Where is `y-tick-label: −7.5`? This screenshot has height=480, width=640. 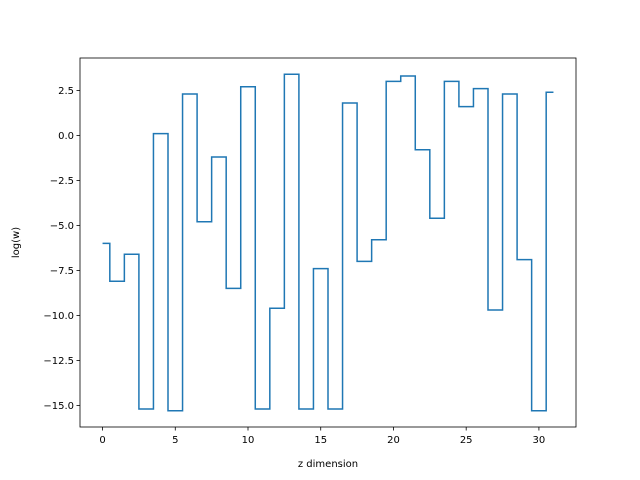 y-tick-label: −7.5 is located at coordinates (62, 271).